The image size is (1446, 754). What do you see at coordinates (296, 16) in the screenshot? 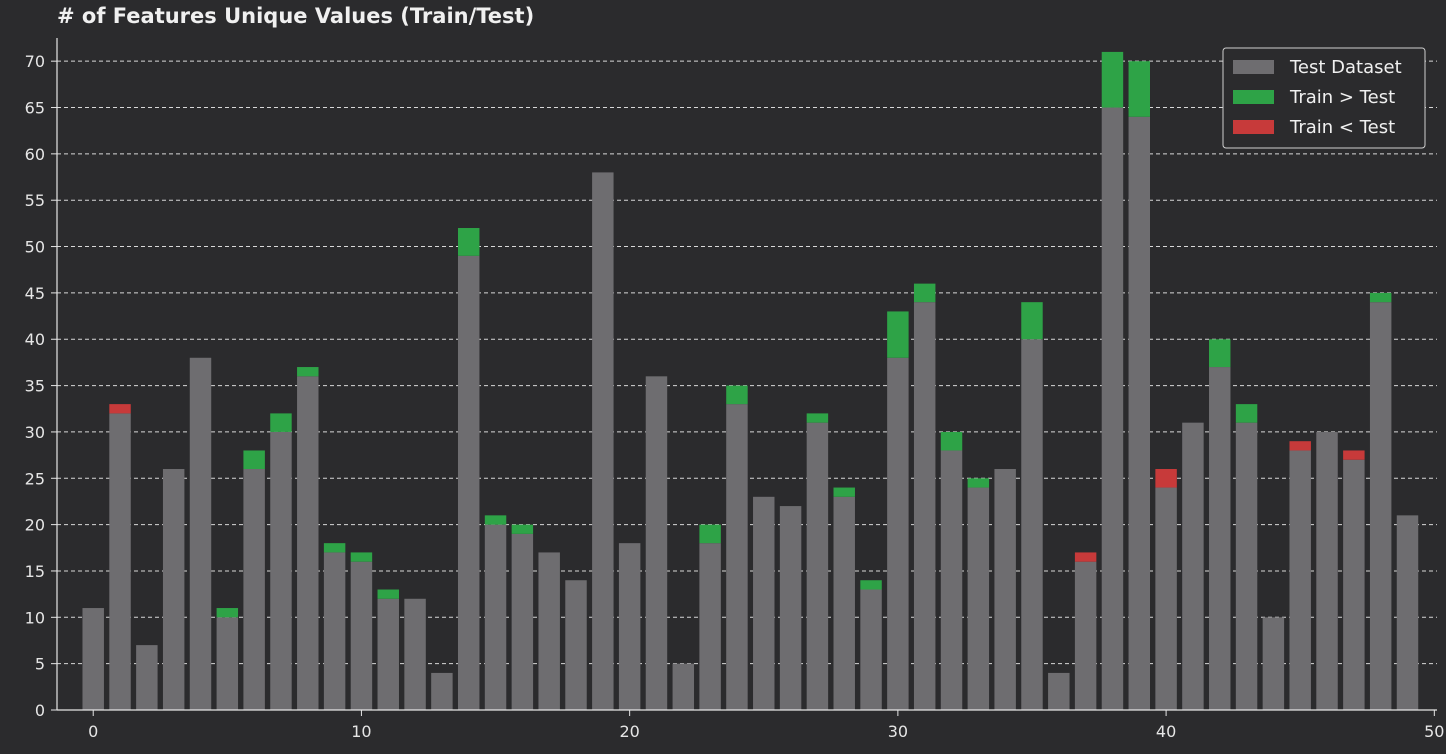
I see `chart-title: # of Features Unique Values (Train/Test)` at bounding box center [296, 16].